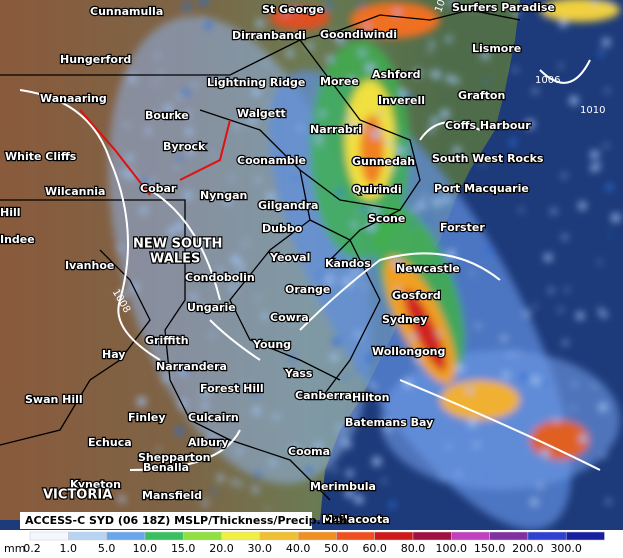  Describe the element at coordinates (211, 307) in the screenshot. I see `place-label: Ungarie` at that location.